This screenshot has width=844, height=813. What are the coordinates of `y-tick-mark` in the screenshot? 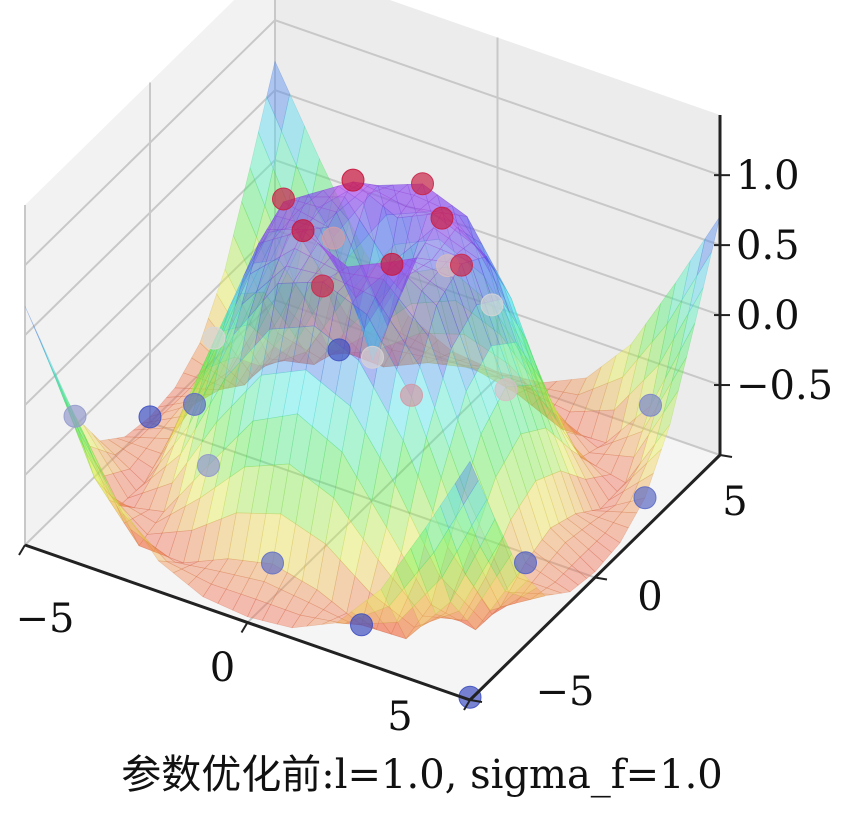 It's located at (726, 456).